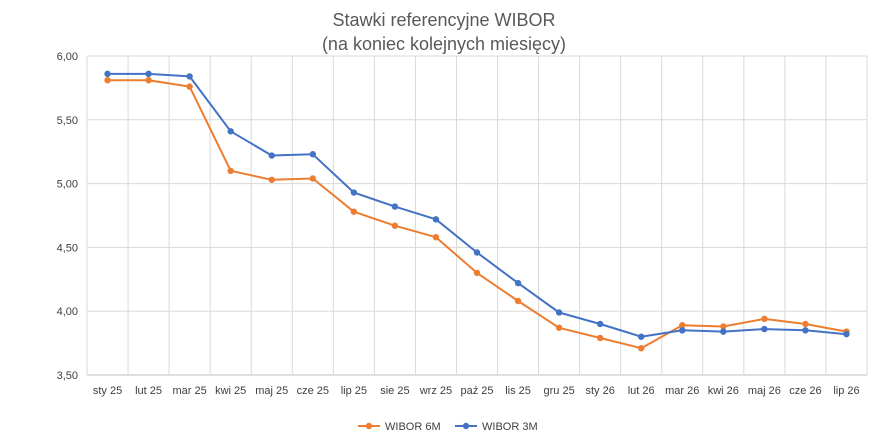 The image size is (888, 445). What do you see at coordinates (764, 391) in the screenshot?
I see `x-tick-label: maj 26` at bounding box center [764, 391].